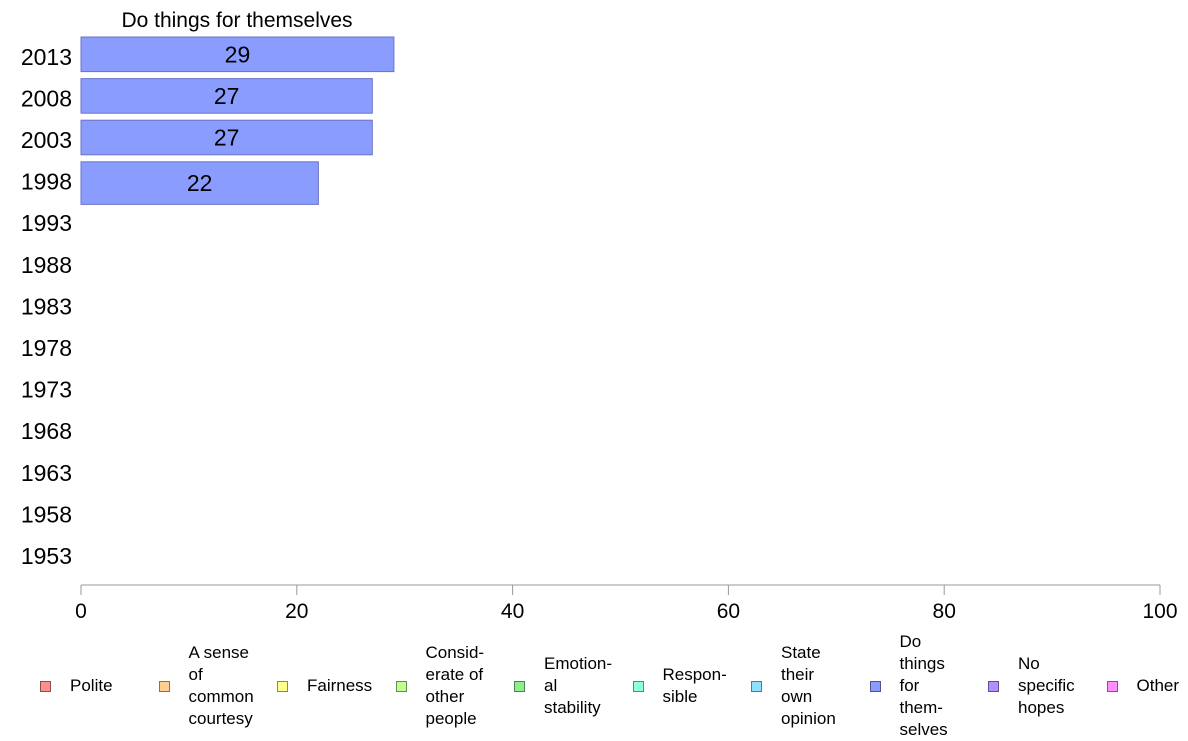  Describe the element at coordinates (512, 611) in the screenshot. I see `x-tick-label: 40` at that location.